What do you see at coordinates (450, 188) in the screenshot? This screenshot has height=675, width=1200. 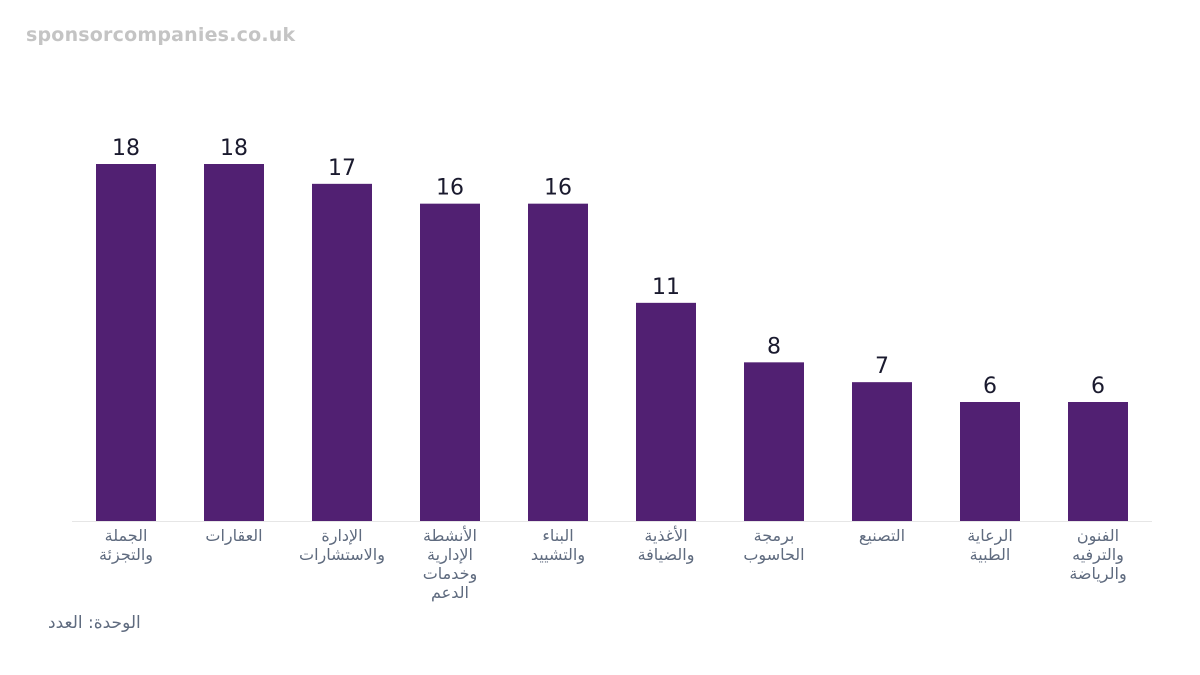 I see `value-label-3: 16` at bounding box center [450, 188].